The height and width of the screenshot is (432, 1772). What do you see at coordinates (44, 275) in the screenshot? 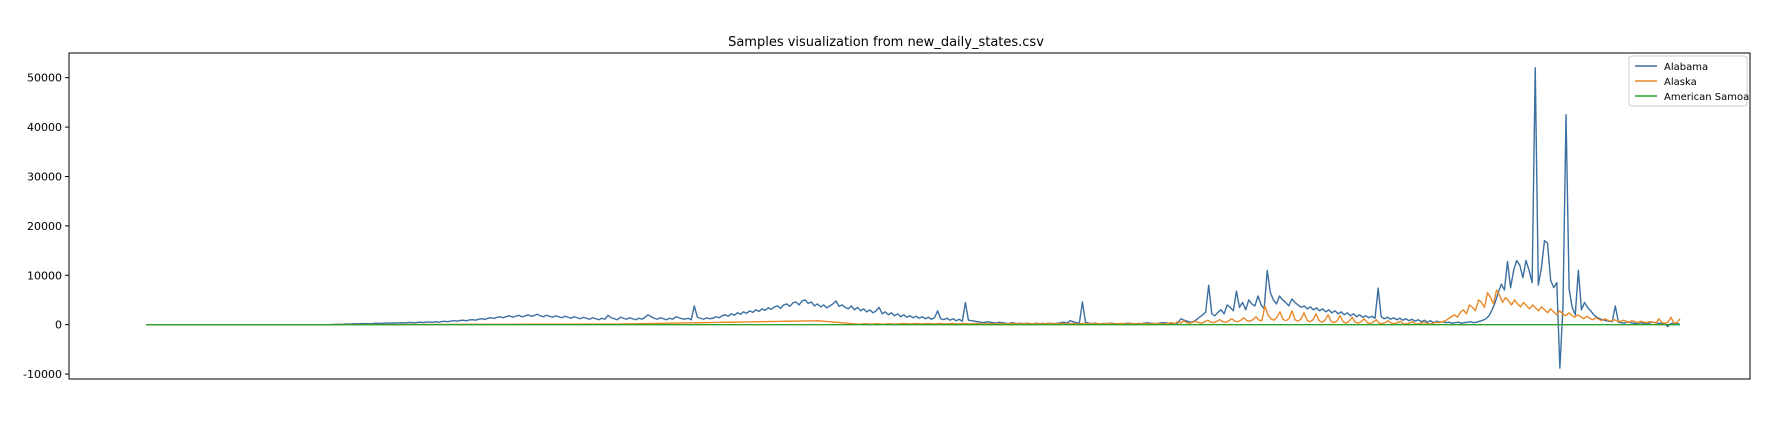
I see `y-tick-label: 10000` at bounding box center [44, 275].